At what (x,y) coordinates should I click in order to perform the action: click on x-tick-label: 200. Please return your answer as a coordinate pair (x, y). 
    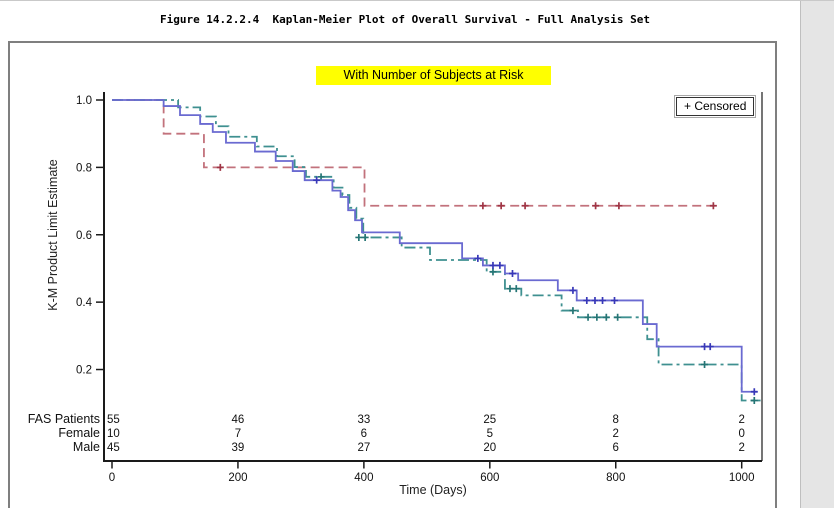
    Looking at the image, I should click on (237, 478).